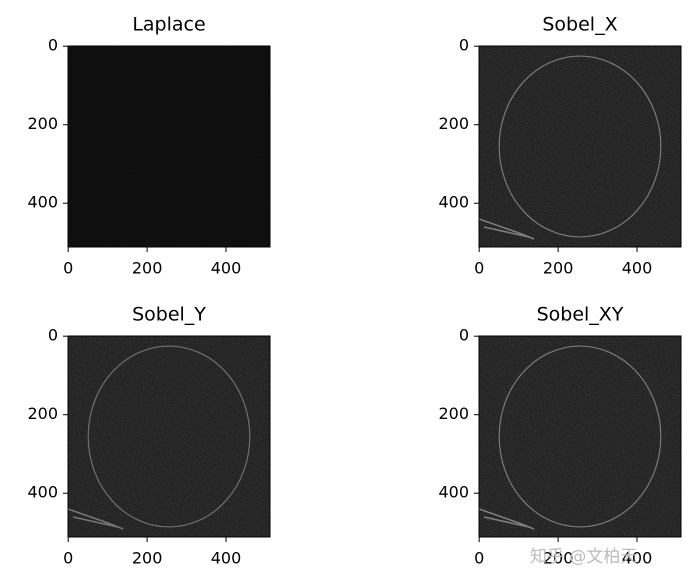  What do you see at coordinates (583, 557) in the screenshot?
I see `watermark: 知乎 @文柏天` at bounding box center [583, 557].